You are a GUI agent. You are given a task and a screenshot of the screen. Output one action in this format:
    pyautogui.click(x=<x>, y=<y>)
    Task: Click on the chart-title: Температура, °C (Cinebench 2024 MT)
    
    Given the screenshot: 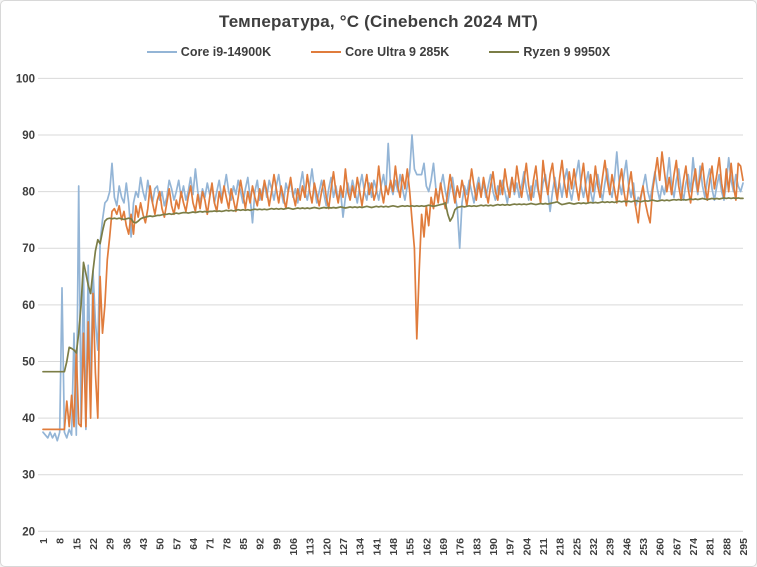 What is the action you would take?
    pyautogui.click(x=378, y=21)
    